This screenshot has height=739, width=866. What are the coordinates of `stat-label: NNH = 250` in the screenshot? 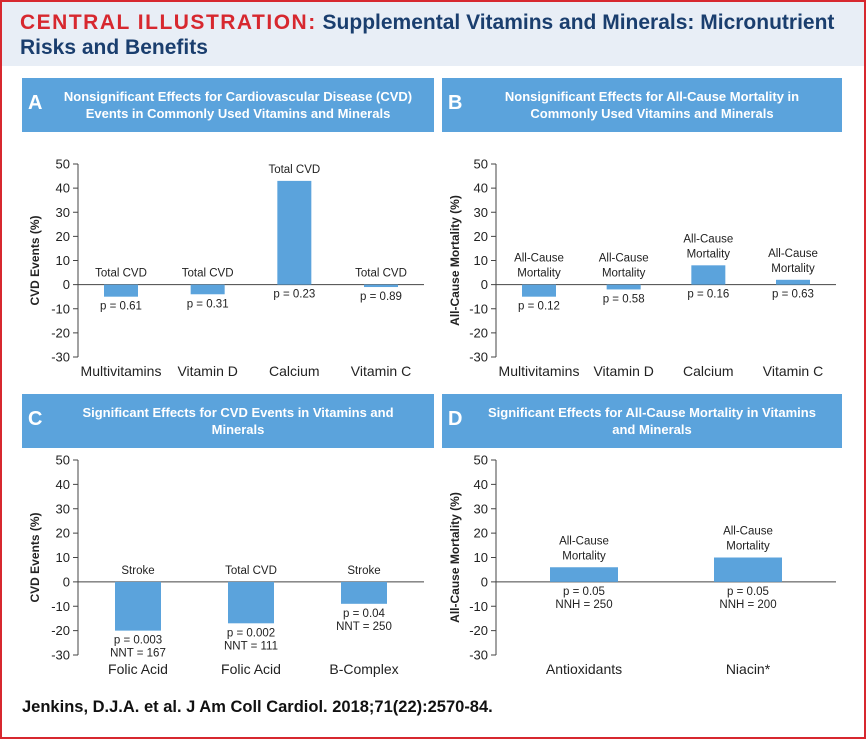 It's located at (583, 605).